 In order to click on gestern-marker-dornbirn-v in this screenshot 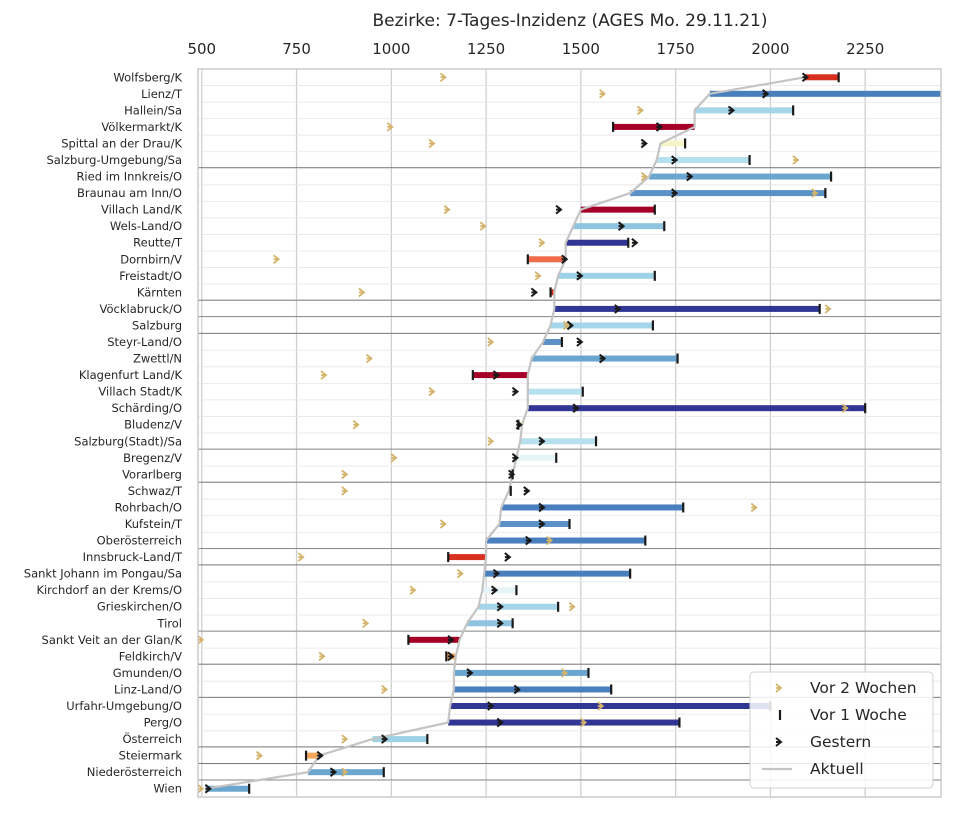, I will do `click(565, 259)`.